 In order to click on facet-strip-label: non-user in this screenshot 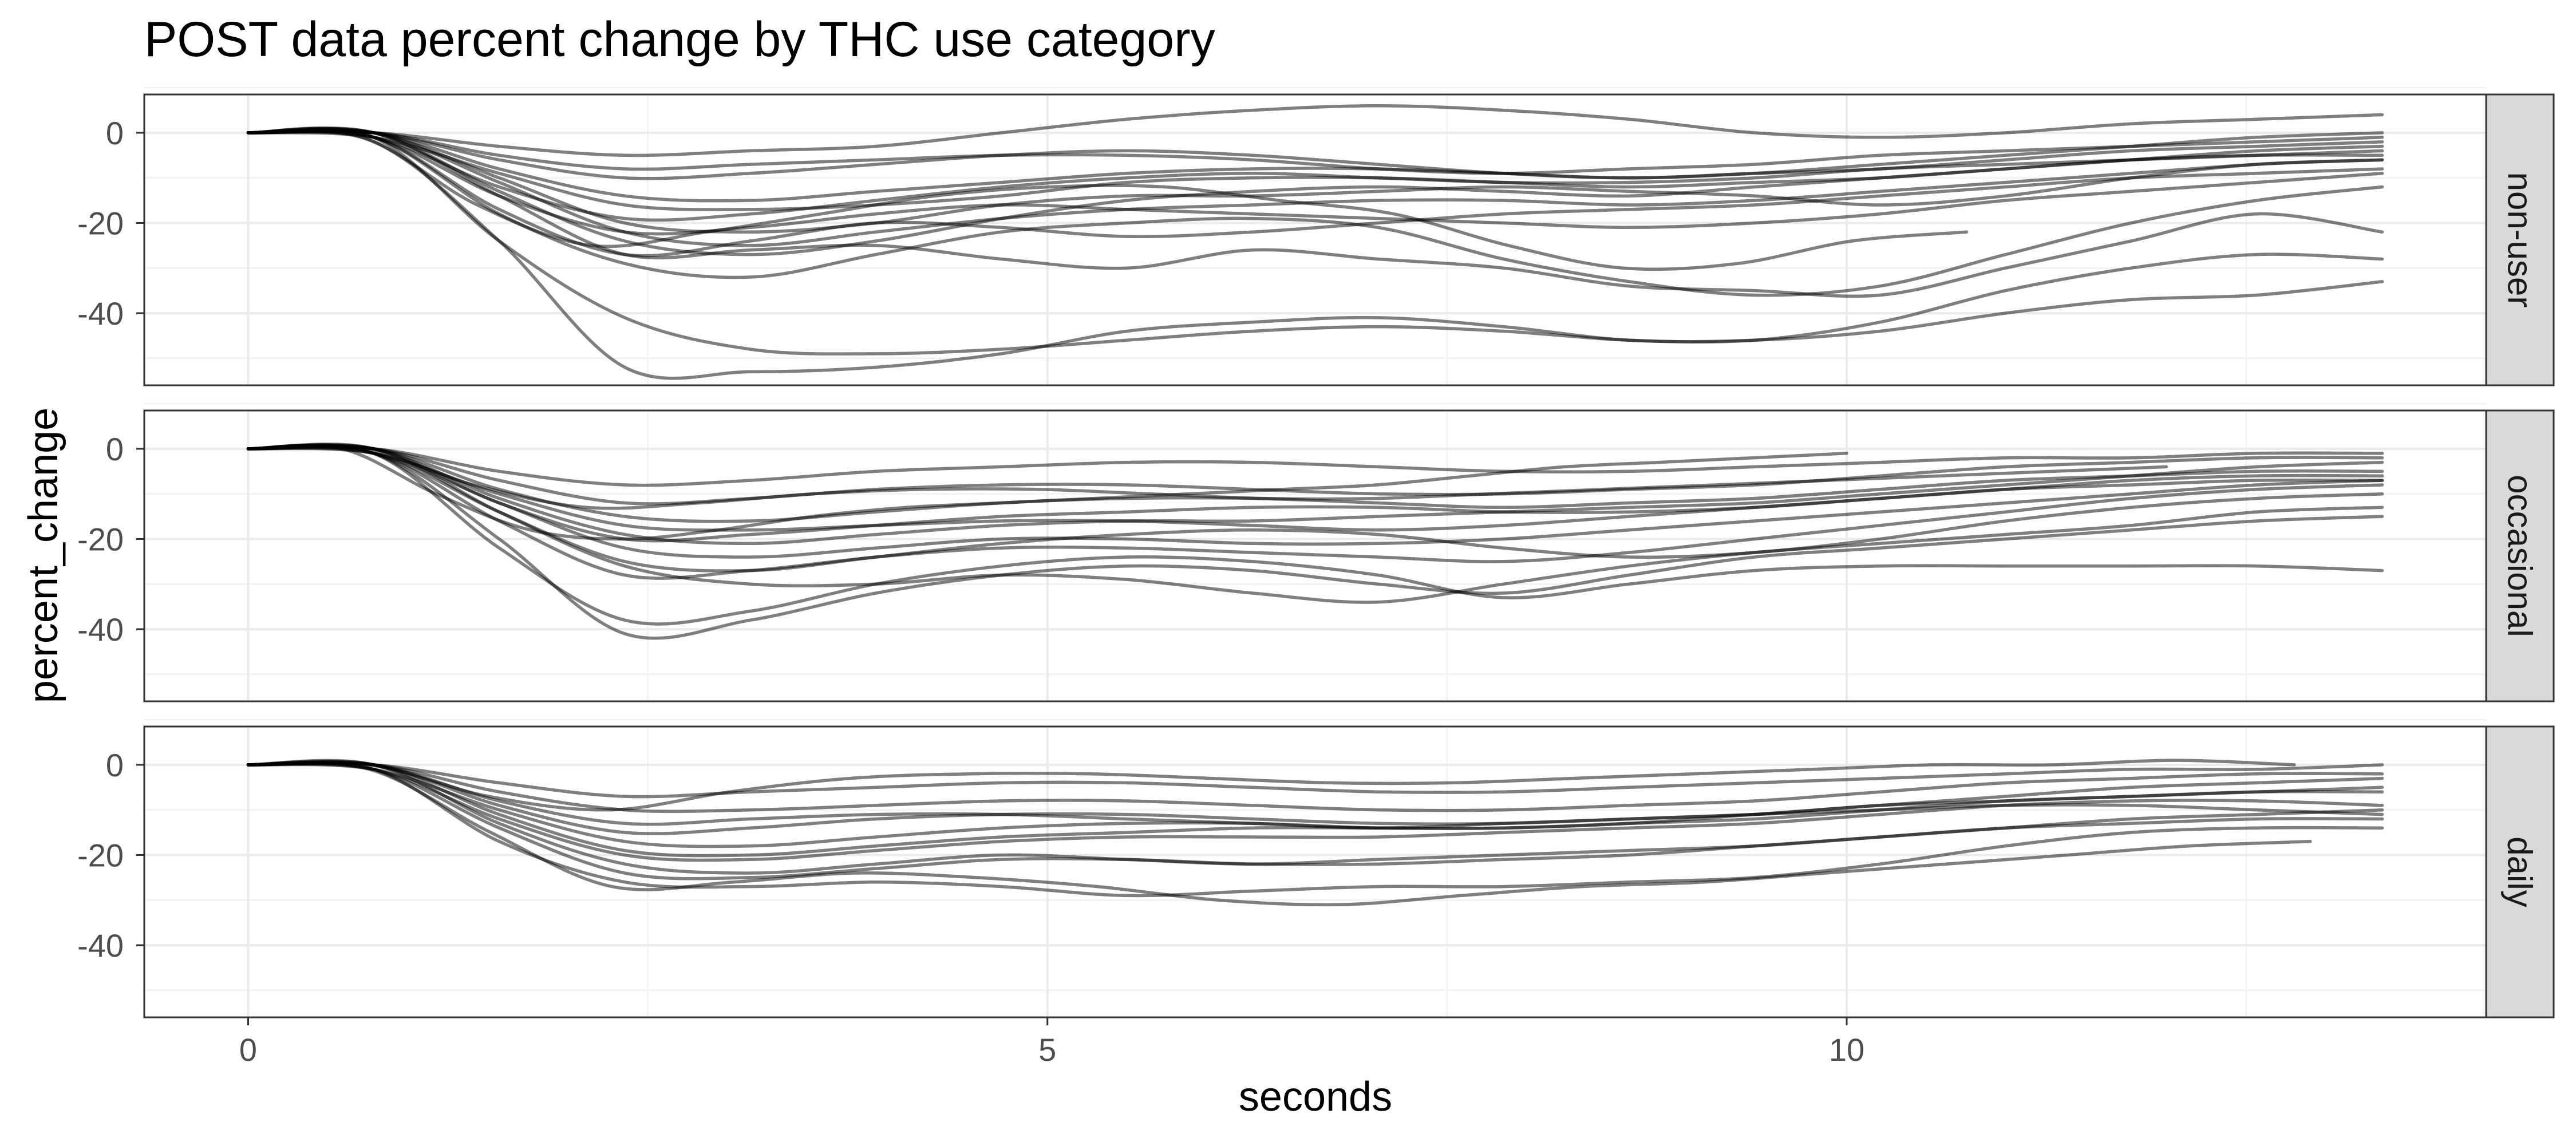, I will do `click(2520, 240)`.